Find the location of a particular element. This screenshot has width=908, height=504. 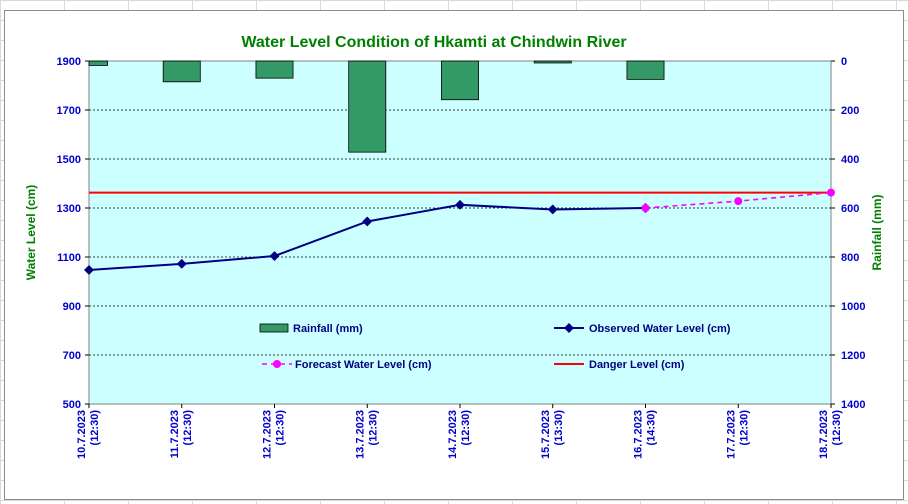

x-axis-date-label: 14.7.2023 is located at coordinates (453, 434).